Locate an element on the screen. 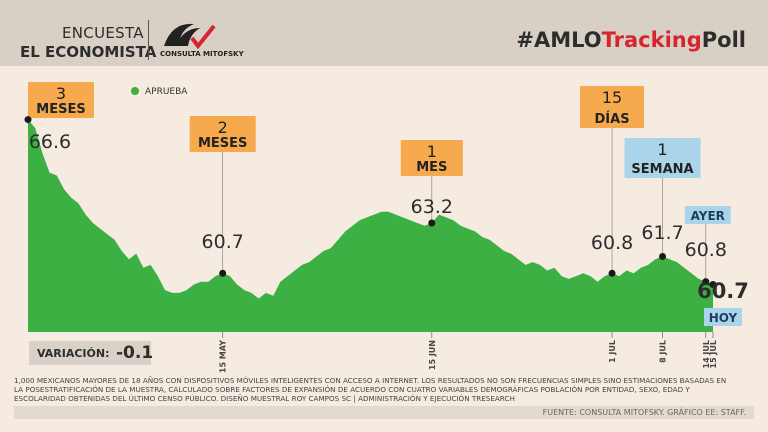  hashtag-prefix: #AMLO is located at coordinates (559, 40).